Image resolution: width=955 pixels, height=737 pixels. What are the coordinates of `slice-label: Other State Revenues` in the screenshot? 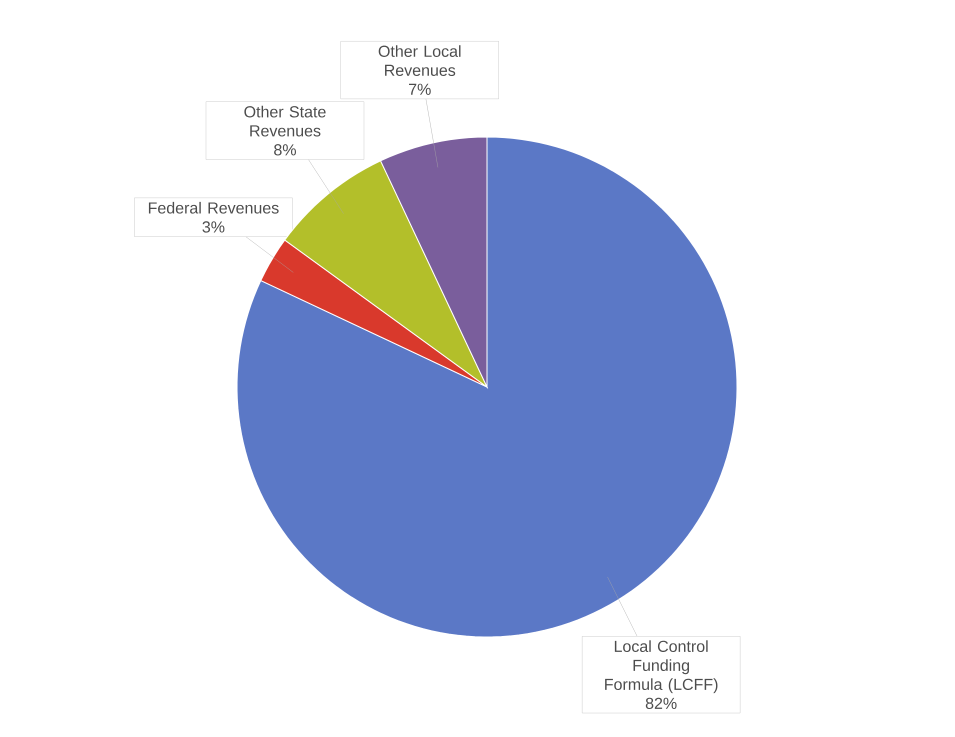 It's located at (285, 121).